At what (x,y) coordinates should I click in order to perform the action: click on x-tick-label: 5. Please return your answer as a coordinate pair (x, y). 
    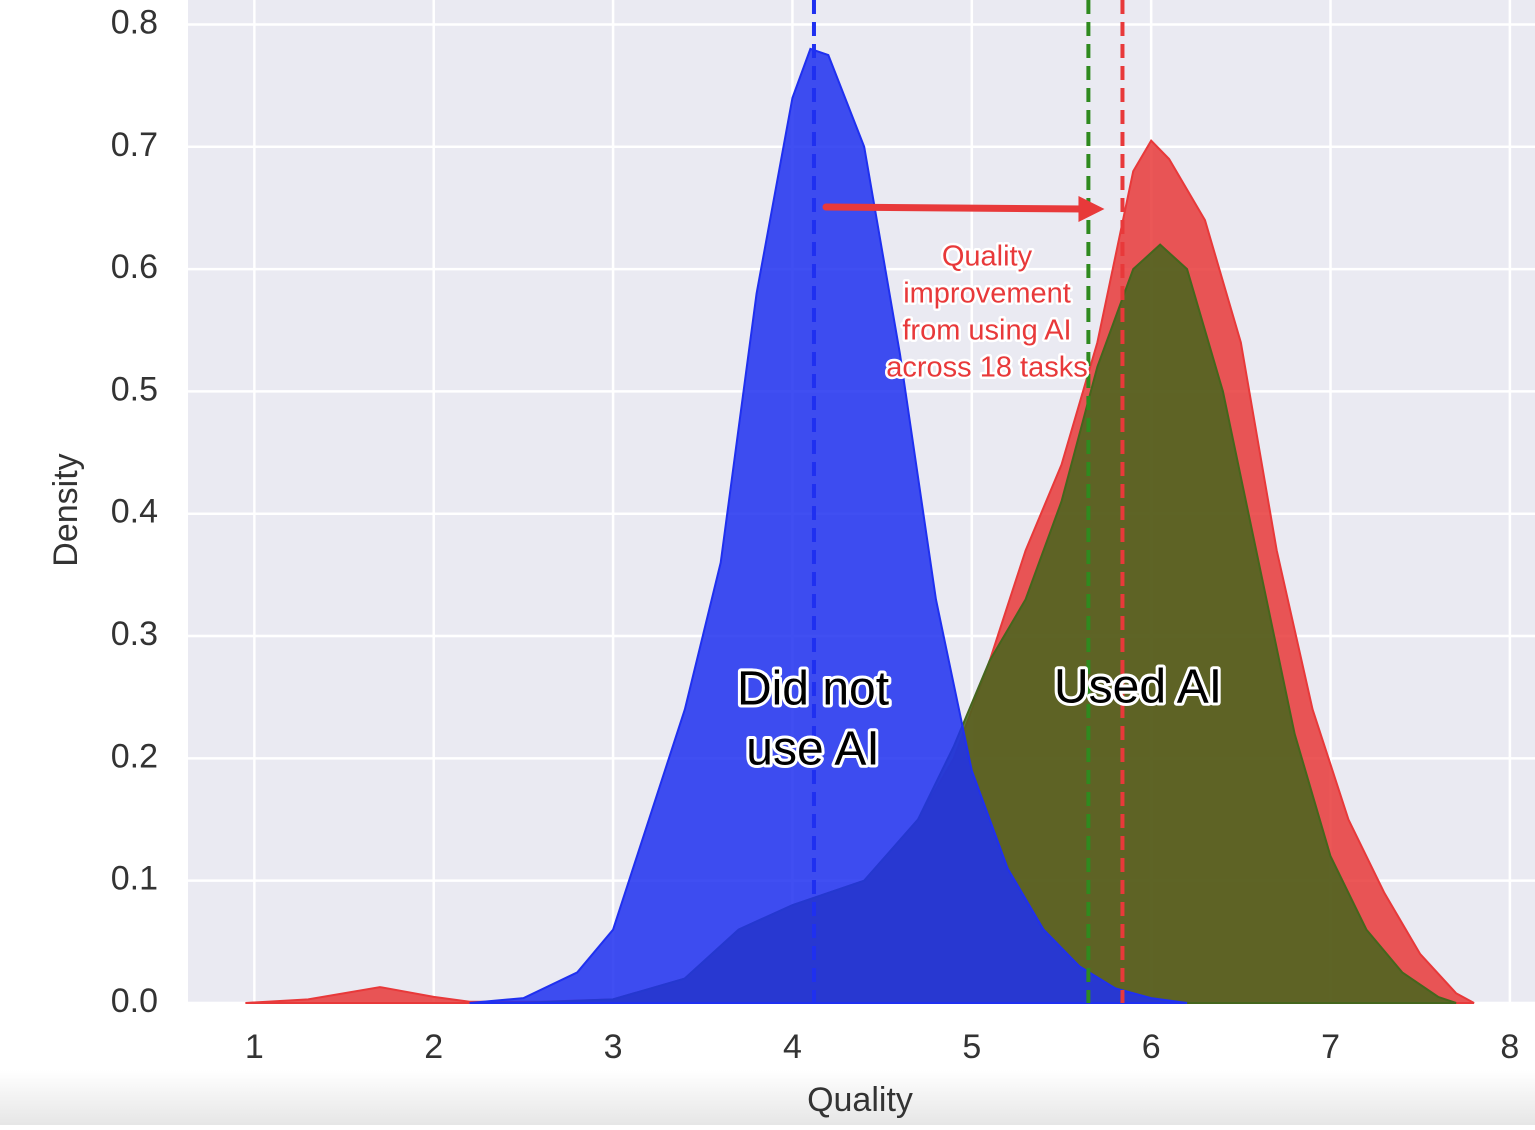
    Looking at the image, I should click on (971, 1047).